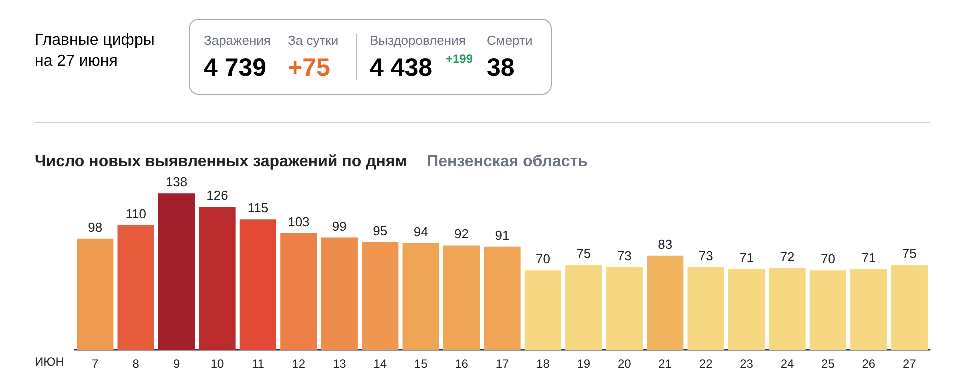 The image size is (960, 371). I want to click on x-tick-label: 24, so click(787, 364).